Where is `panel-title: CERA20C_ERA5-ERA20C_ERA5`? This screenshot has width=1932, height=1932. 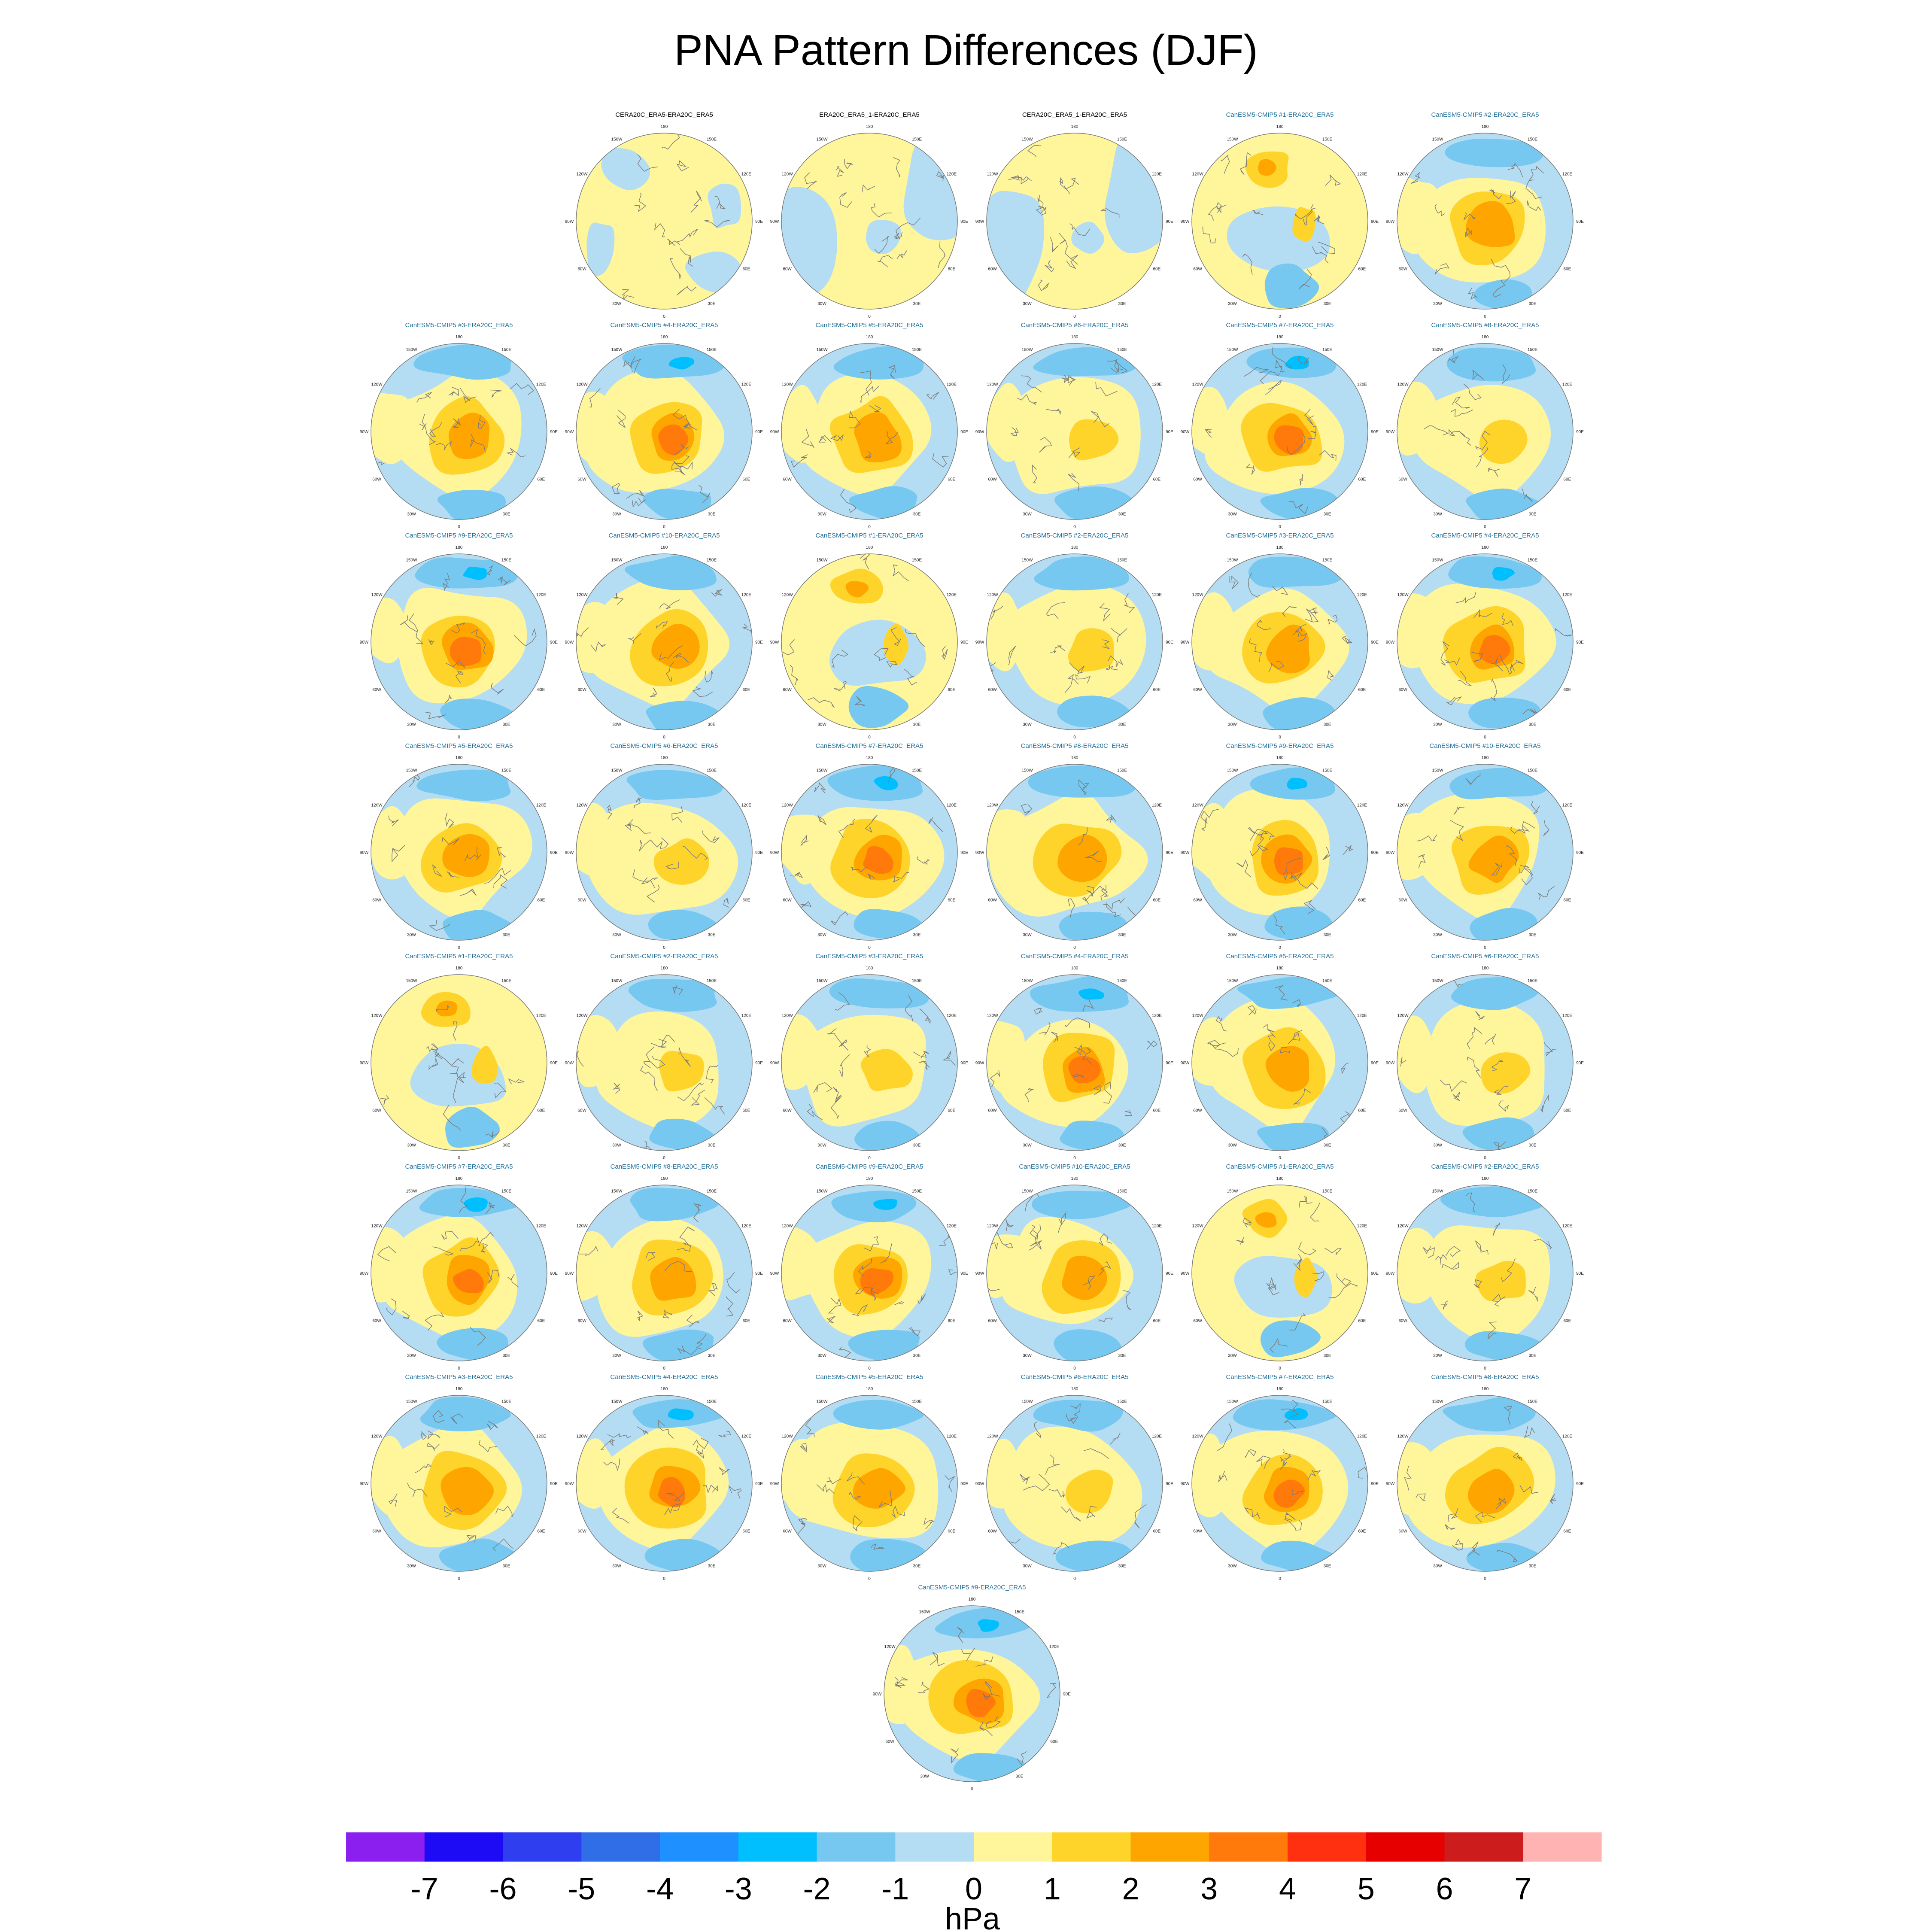 panel-title: CERA20C_ERA5-ERA20C_ERA5 is located at coordinates (664, 114).